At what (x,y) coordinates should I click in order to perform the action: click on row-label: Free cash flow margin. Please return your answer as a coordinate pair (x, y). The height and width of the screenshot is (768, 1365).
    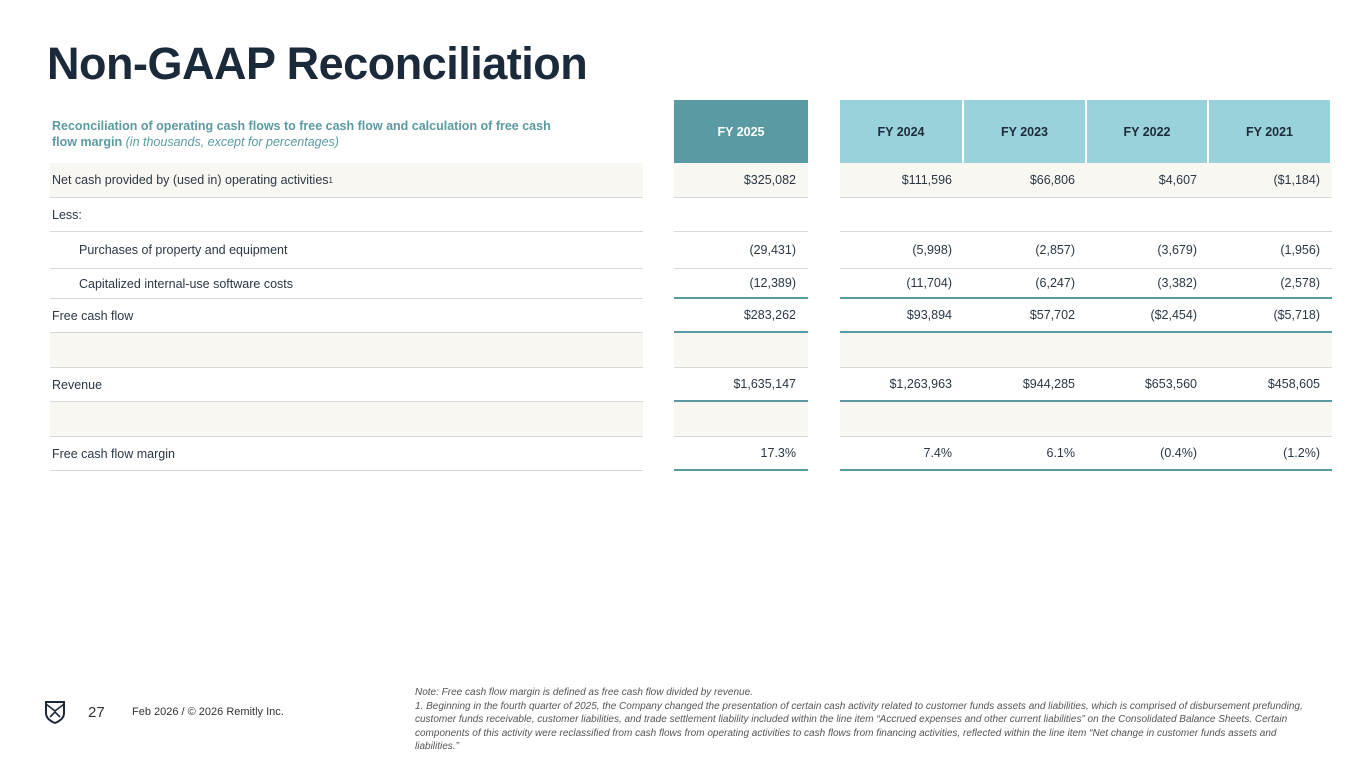
    Looking at the image, I should click on (346, 454).